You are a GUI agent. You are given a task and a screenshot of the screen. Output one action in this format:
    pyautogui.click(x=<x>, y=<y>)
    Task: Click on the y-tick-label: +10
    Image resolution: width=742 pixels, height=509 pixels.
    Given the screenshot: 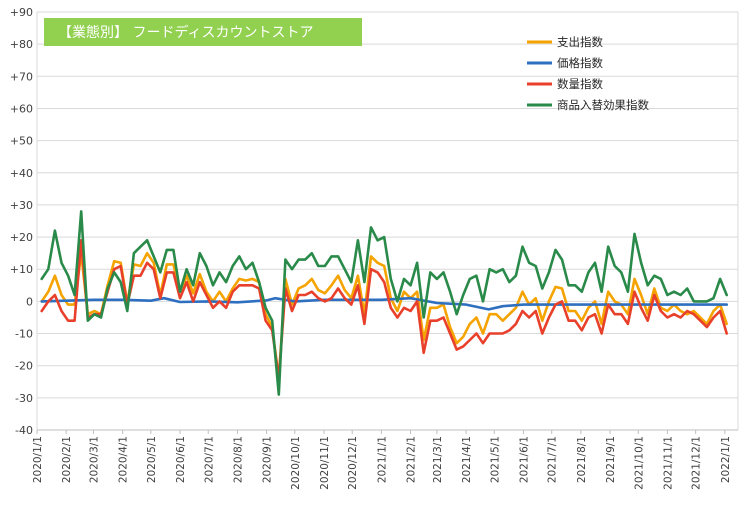 What is the action you would take?
    pyautogui.click(x=21, y=269)
    